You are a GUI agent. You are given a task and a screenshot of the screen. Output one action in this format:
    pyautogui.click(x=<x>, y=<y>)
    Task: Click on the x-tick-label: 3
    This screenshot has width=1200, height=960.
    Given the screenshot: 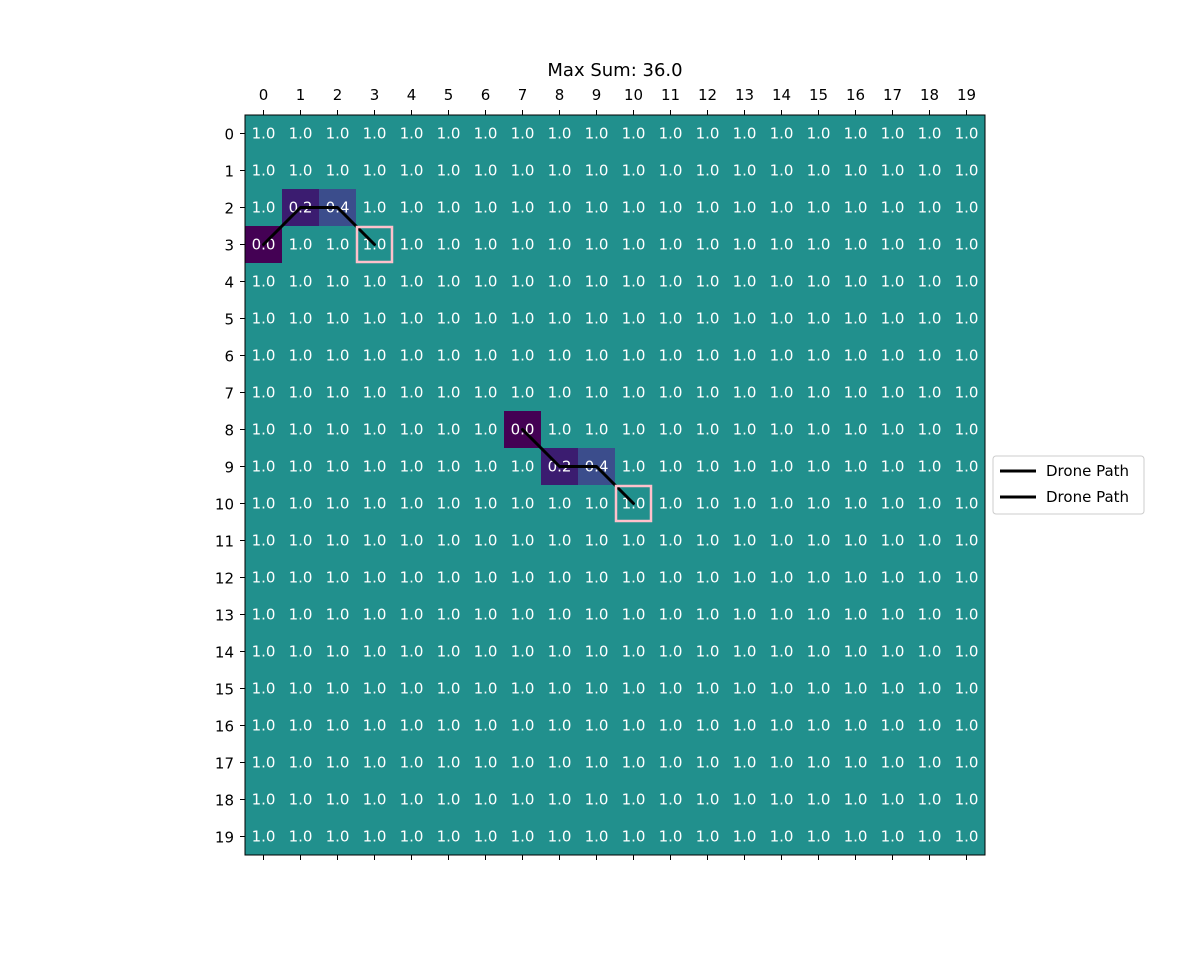 What is the action you would take?
    pyautogui.click(x=375, y=95)
    